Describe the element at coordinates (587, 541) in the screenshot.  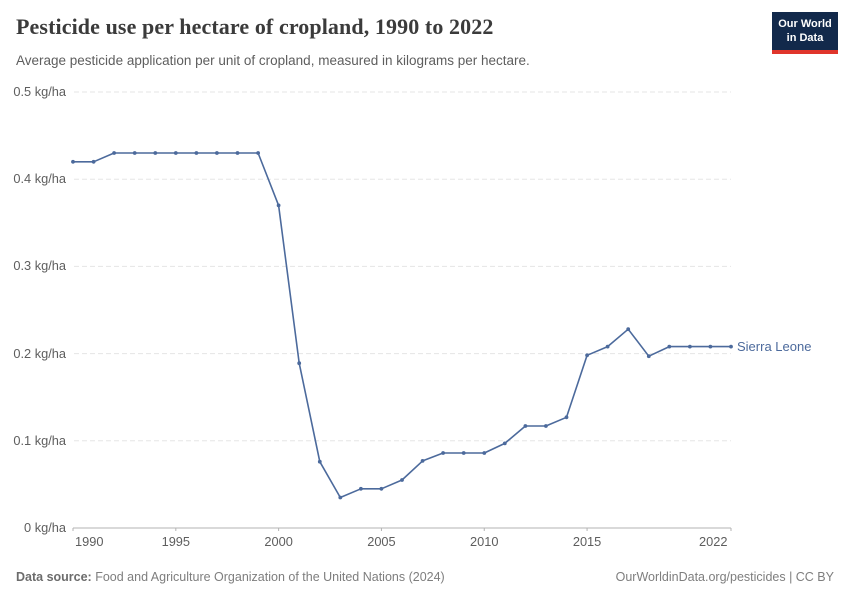
I see `x-axis-tick-label: 2015` at that location.